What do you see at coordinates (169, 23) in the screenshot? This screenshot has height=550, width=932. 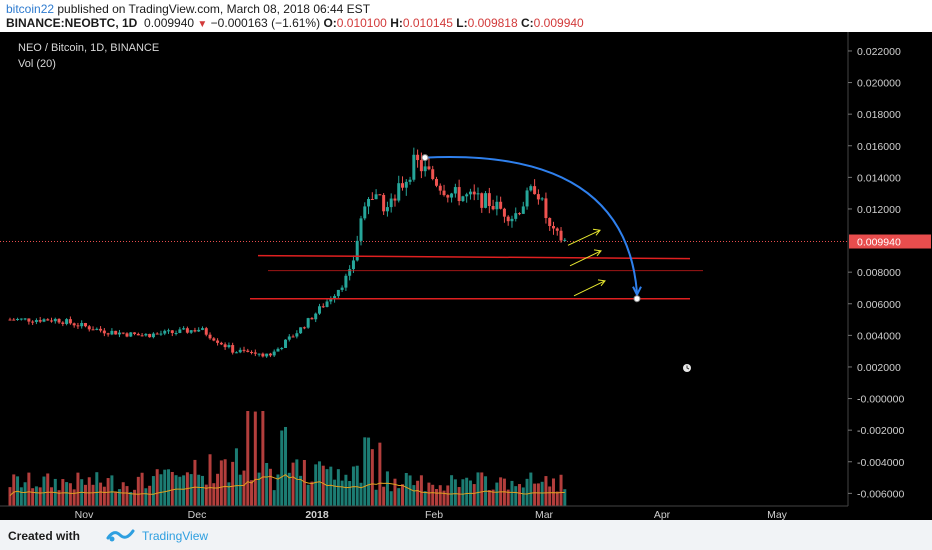 I see `last-price: 0.009940` at bounding box center [169, 23].